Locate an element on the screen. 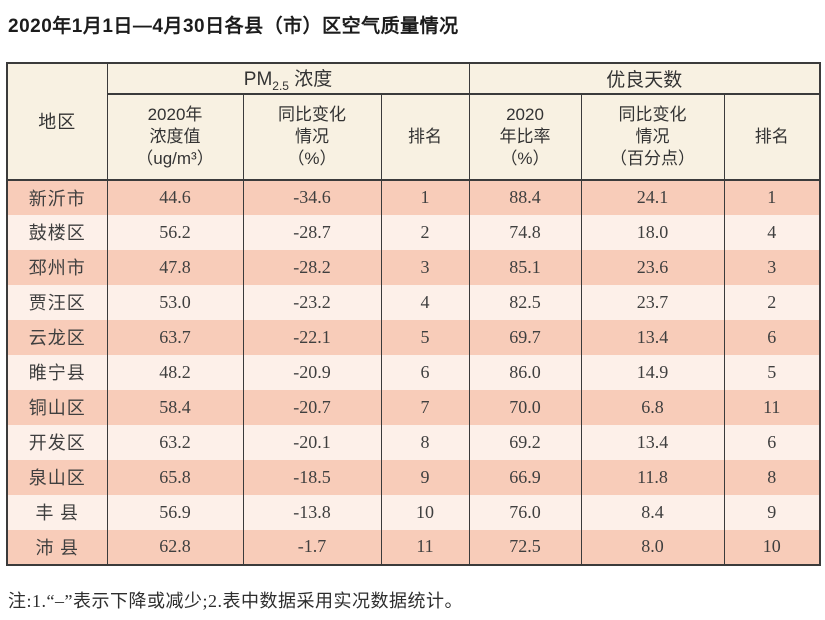 The width and height of the screenshot is (825, 620). pm-change-cell: -13.8 is located at coordinates (312, 512).